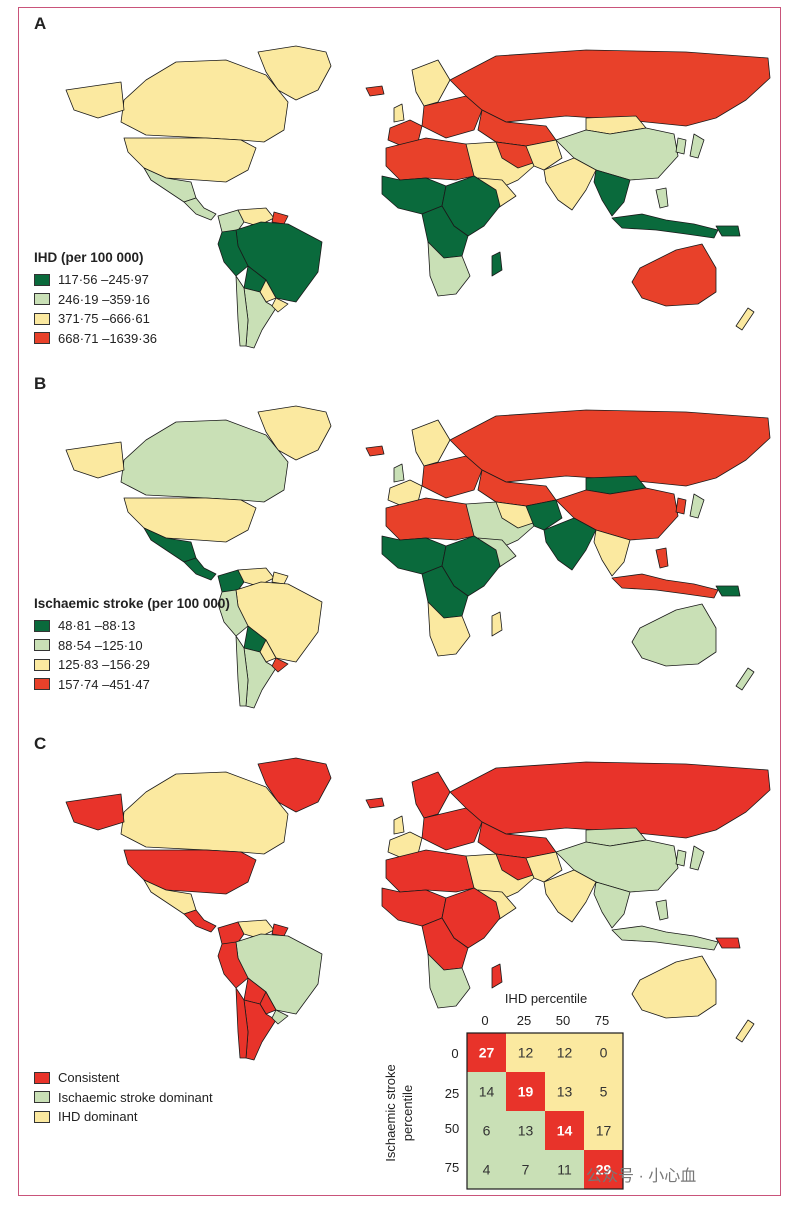  Describe the element at coordinates (40, 743) in the screenshot. I see `panel-letter-c: C` at that location.